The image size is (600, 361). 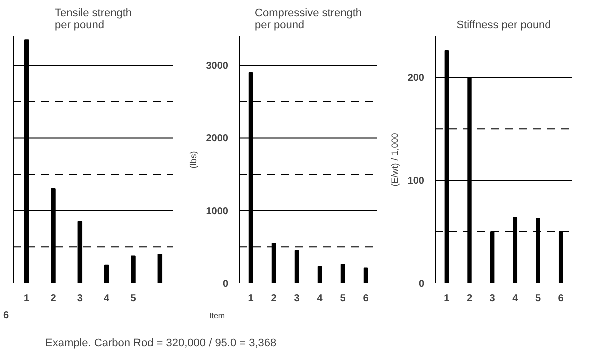 I want to click on y-axis-title: (lbs), so click(x=193, y=160).